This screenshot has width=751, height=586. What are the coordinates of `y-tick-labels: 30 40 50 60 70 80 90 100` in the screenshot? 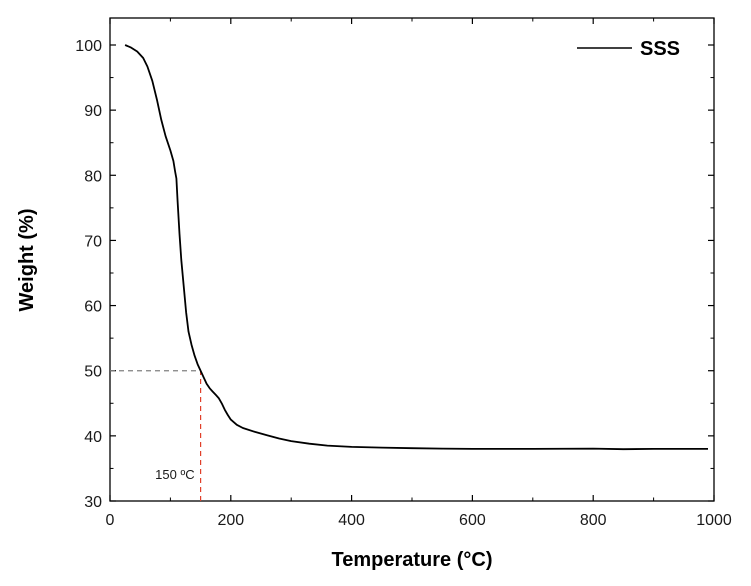 It's located at (88, 274).